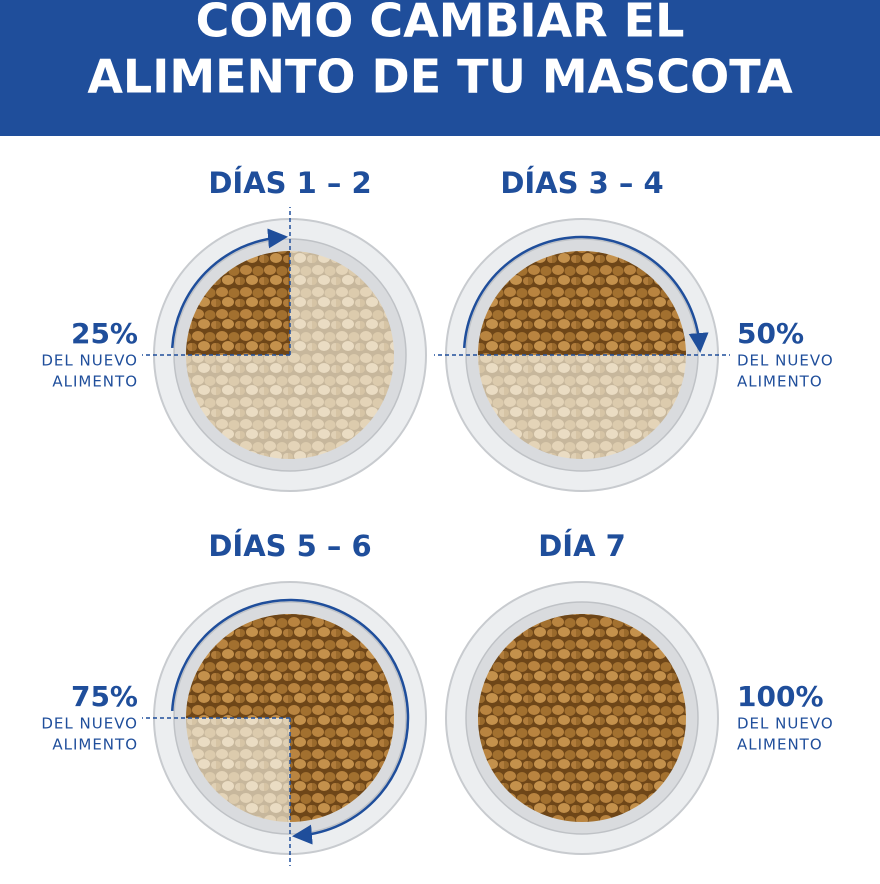 The height and width of the screenshot is (884, 880). What do you see at coordinates (582, 546) in the screenshot?
I see `days-label: DÍA 7` at bounding box center [582, 546].